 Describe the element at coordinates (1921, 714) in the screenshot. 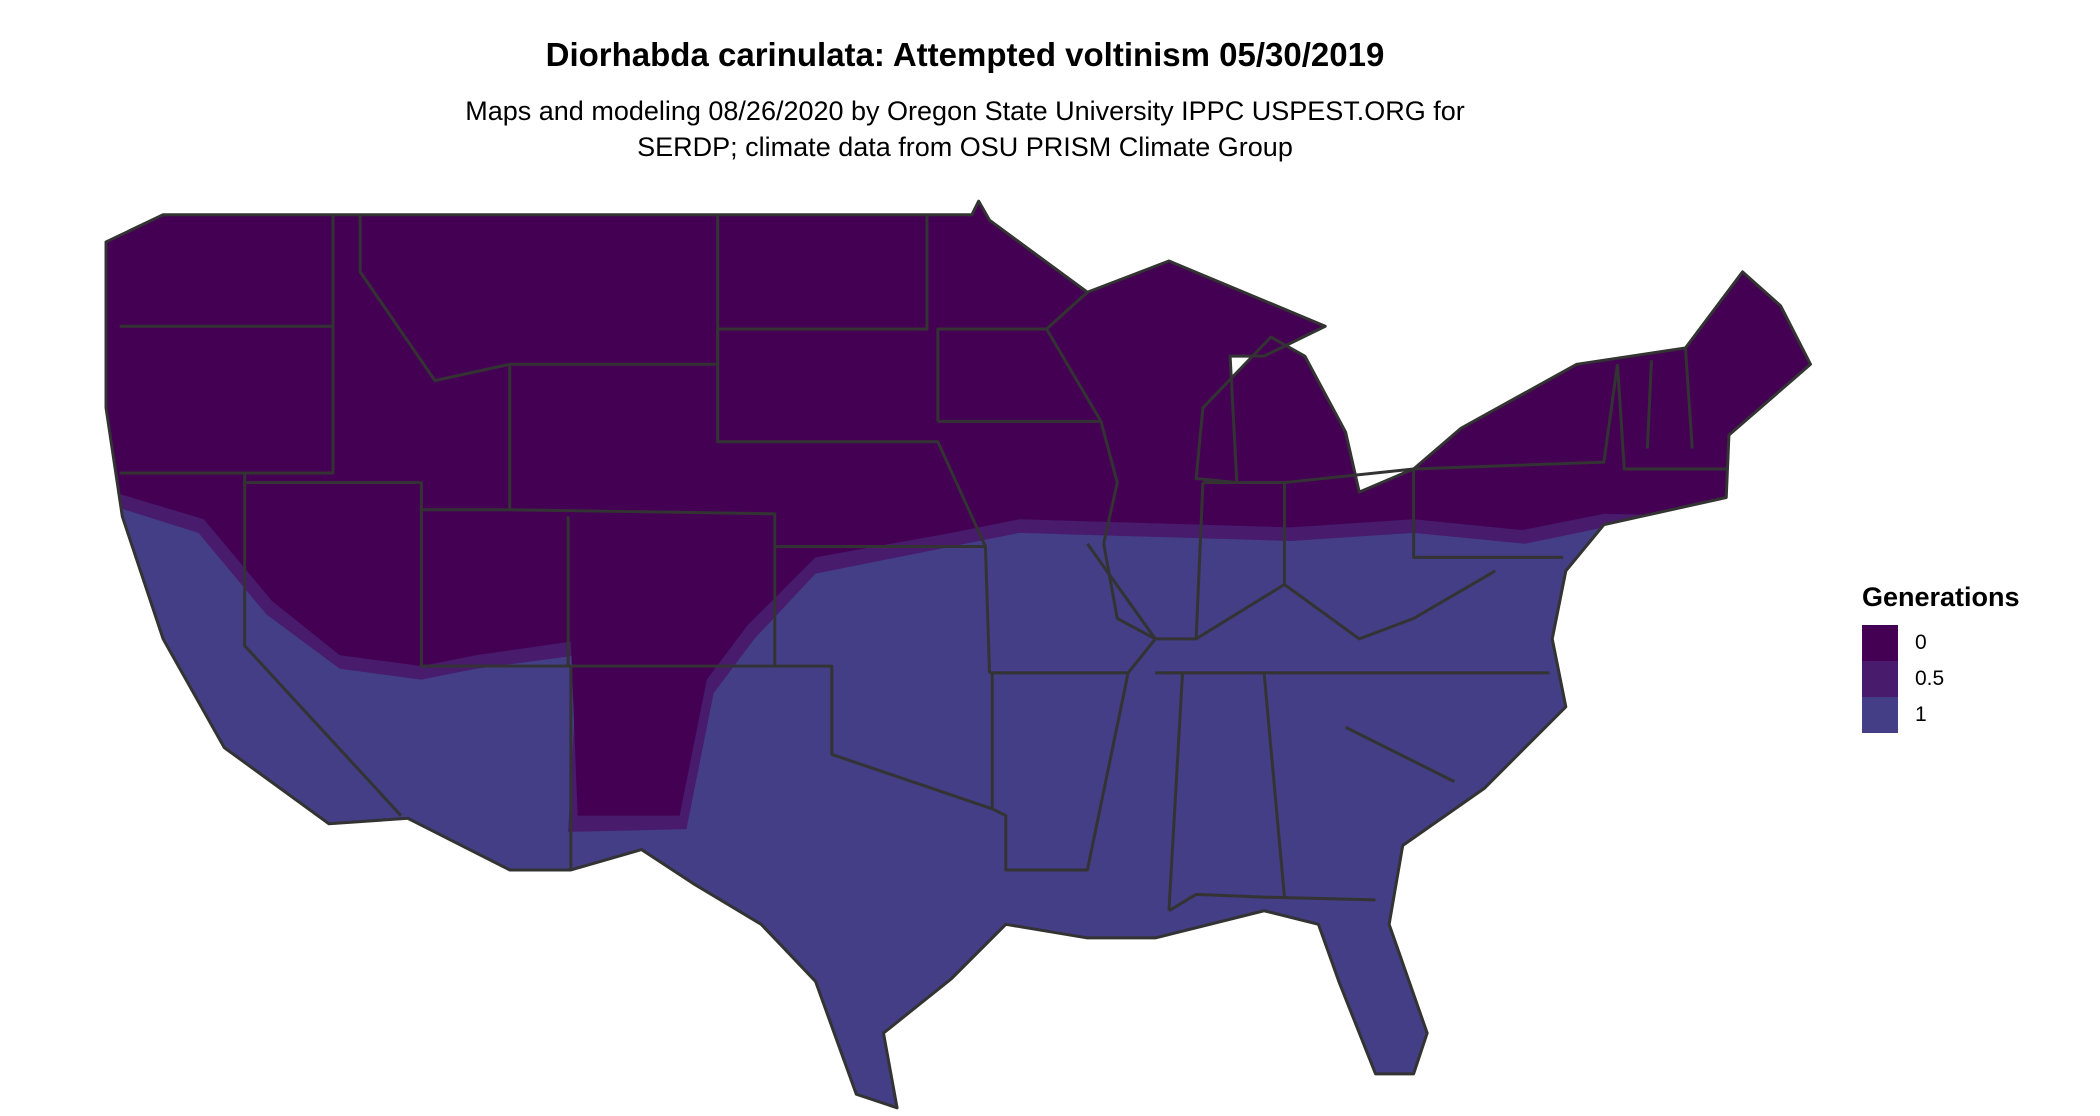

I see `legend-label: 1` at that location.